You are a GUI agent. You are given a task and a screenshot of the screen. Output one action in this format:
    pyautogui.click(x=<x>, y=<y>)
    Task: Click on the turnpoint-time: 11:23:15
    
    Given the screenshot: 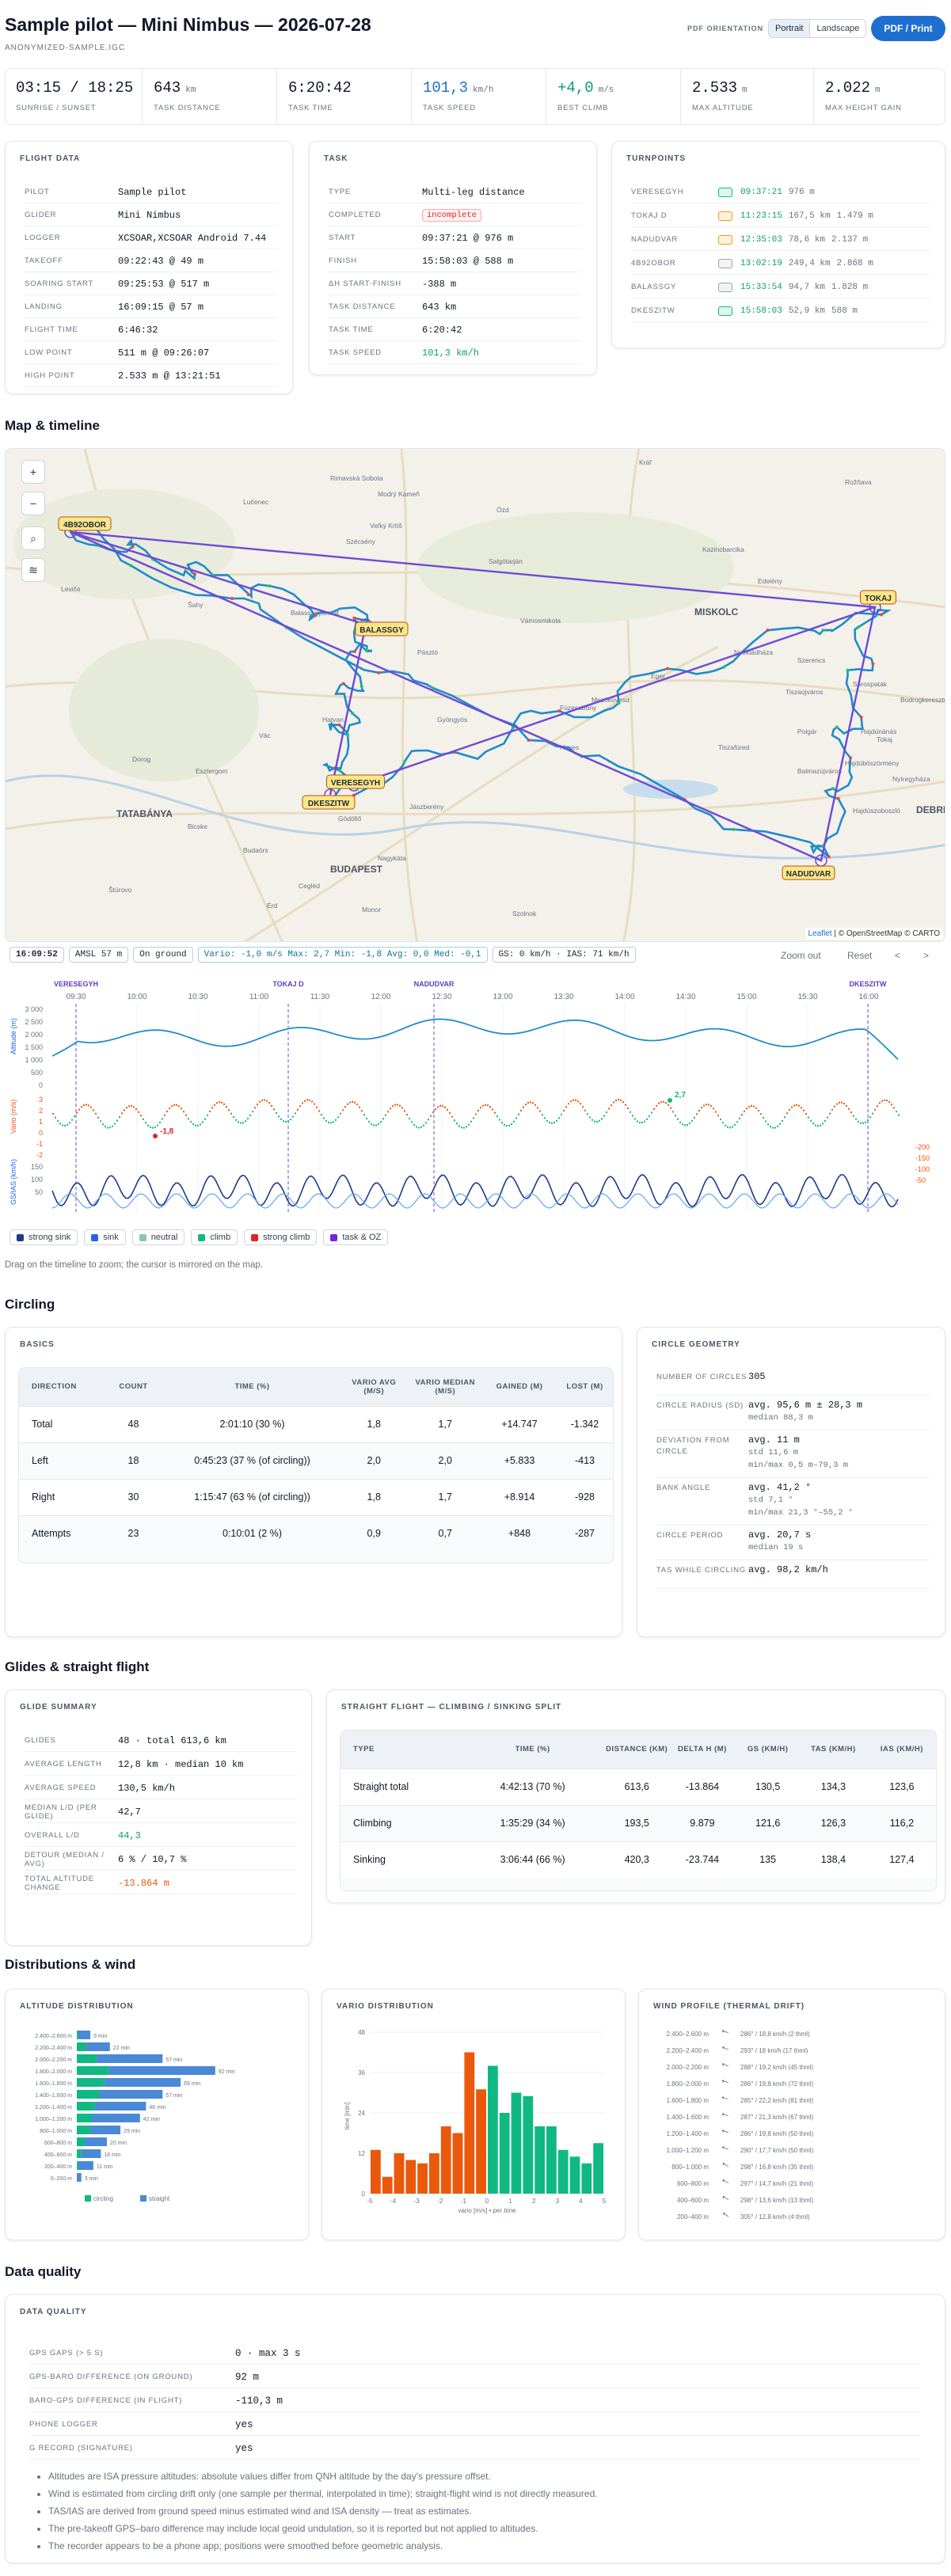 What is the action you would take?
    pyautogui.click(x=761, y=216)
    